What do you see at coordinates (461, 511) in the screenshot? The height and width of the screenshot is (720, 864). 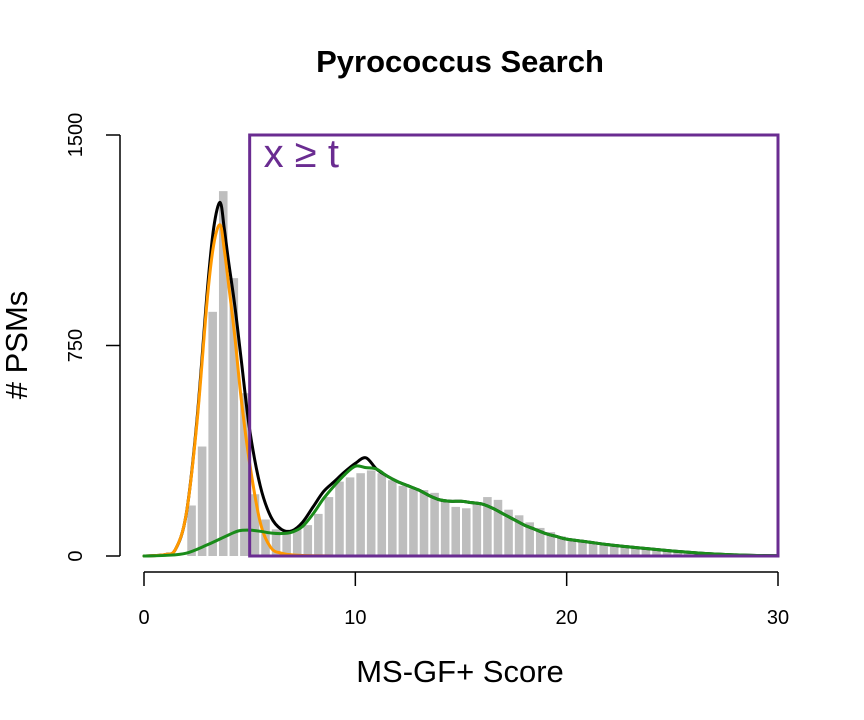 I see `correct-density-line` at bounding box center [461, 511].